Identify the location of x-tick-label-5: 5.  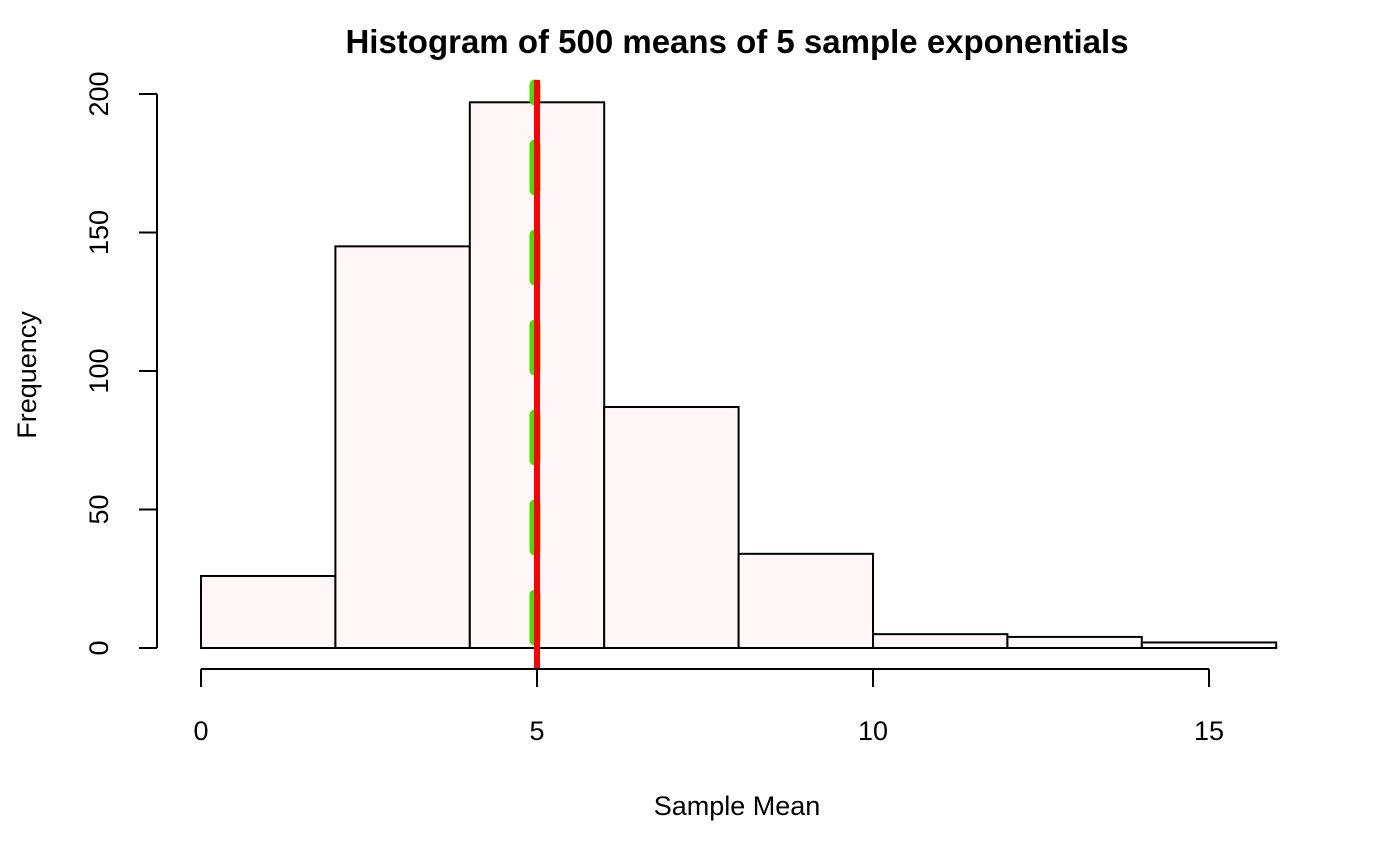
(536, 731).